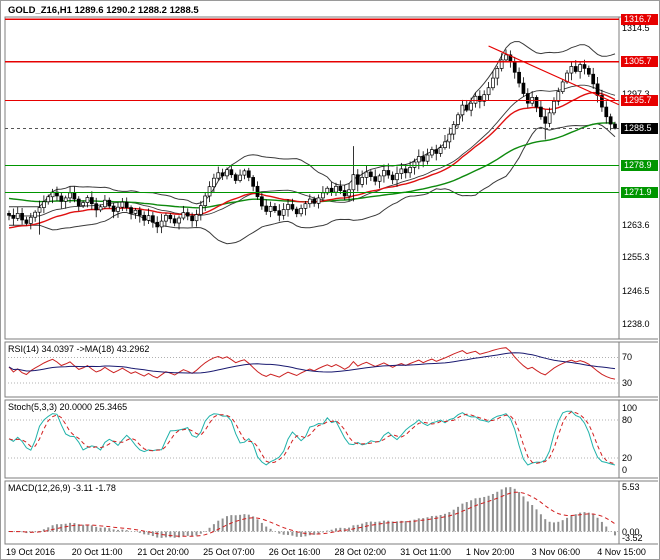  What do you see at coordinates (636, 94) in the screenshot?
I see `price-tick: 1297.3` at bounding box center [636, 94].